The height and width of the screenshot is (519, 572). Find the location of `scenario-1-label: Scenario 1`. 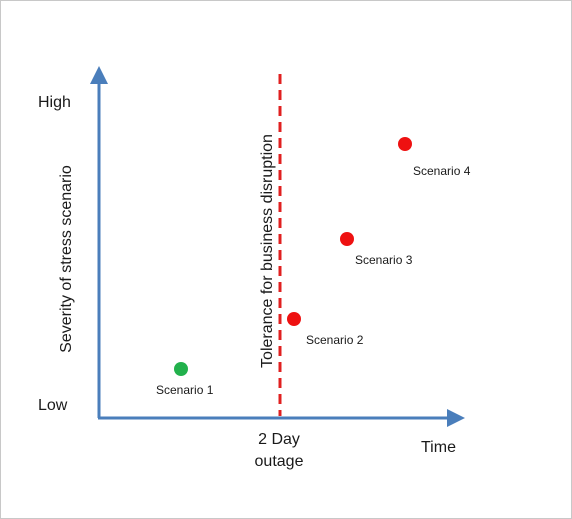

scenario-1-label: Scenario 1 is located at coordinates (185, 390).